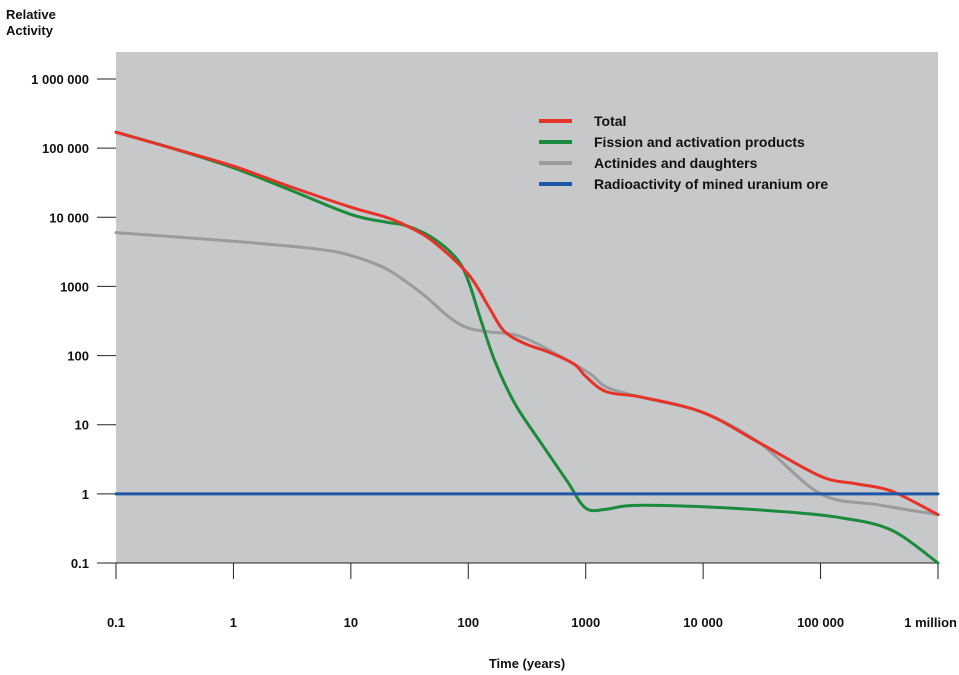 This screenshot has height=675, width=959. Describe the element at coordinates (78, 356) in the screenshot. I see `y-tick-label: 100` at that location.